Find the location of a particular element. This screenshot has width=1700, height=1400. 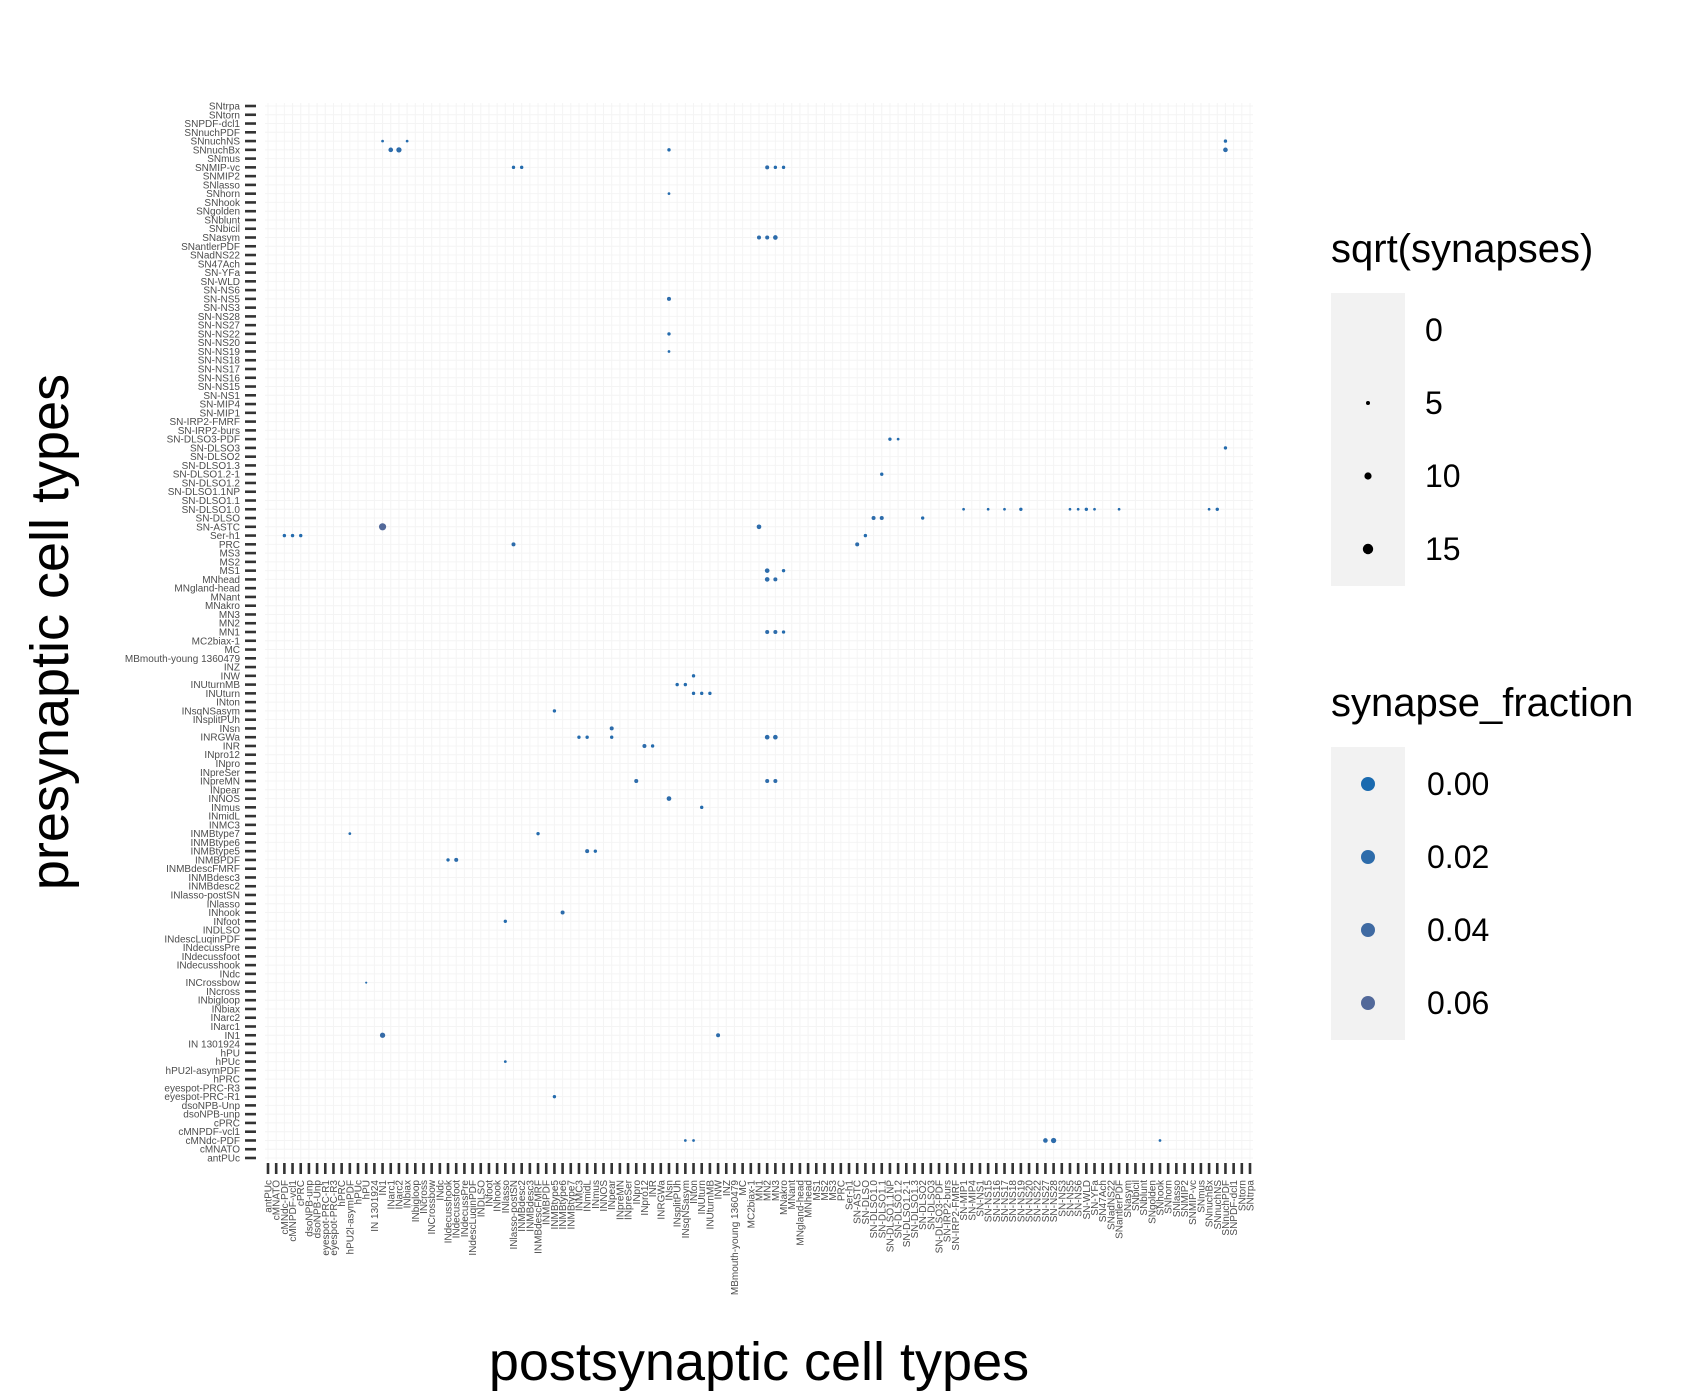

x-tick-label: IN1 is located at coordinates (383, 1188).